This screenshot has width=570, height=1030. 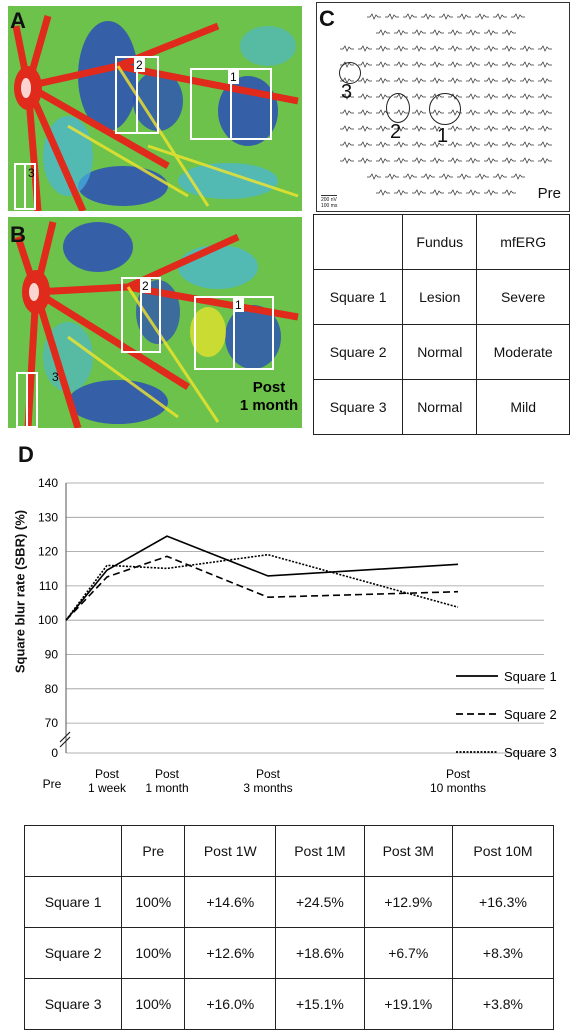 I want to click on panel-a-label: A, so click(x=18, y=21).